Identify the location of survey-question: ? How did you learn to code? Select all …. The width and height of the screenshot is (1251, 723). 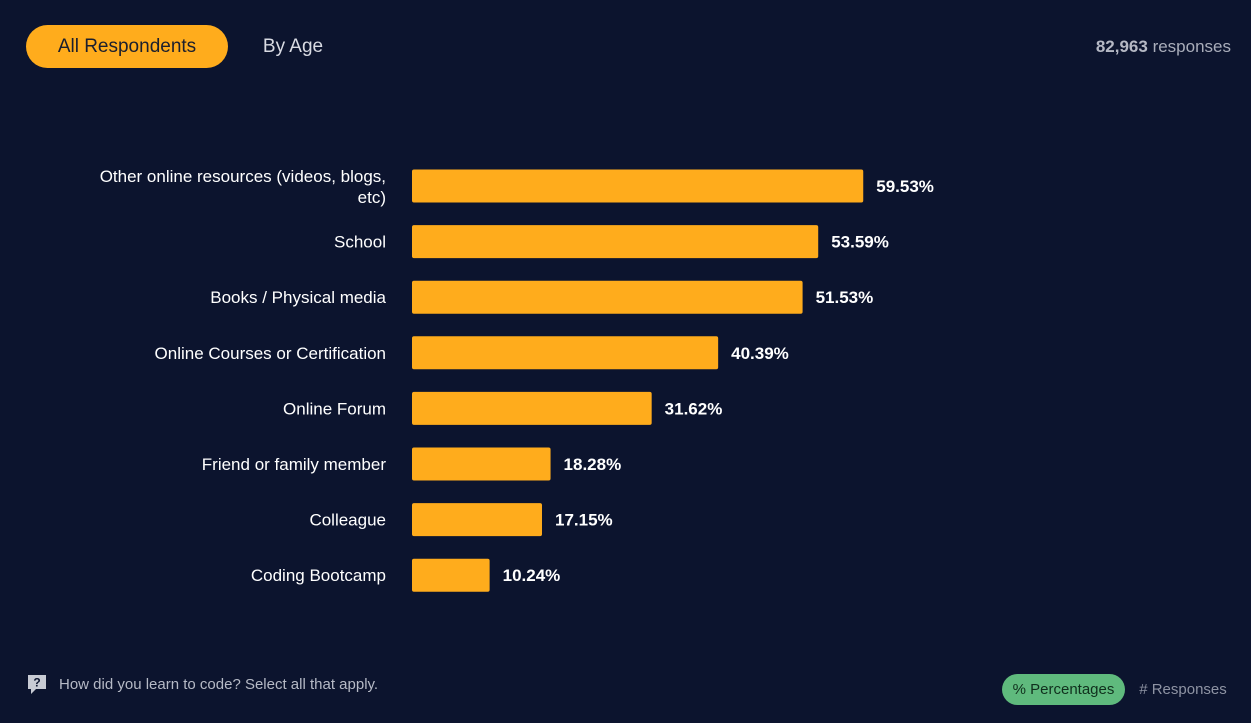
(202, 684).